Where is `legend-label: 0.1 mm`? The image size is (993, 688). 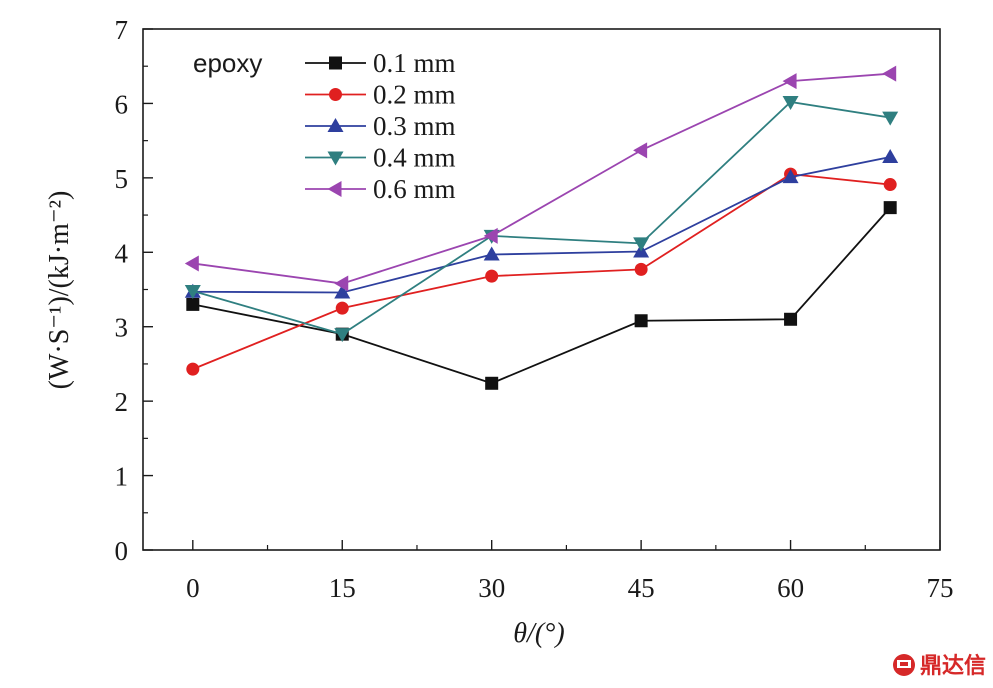 legend-label: 0.1 mm is located at coordinates (414, 63).